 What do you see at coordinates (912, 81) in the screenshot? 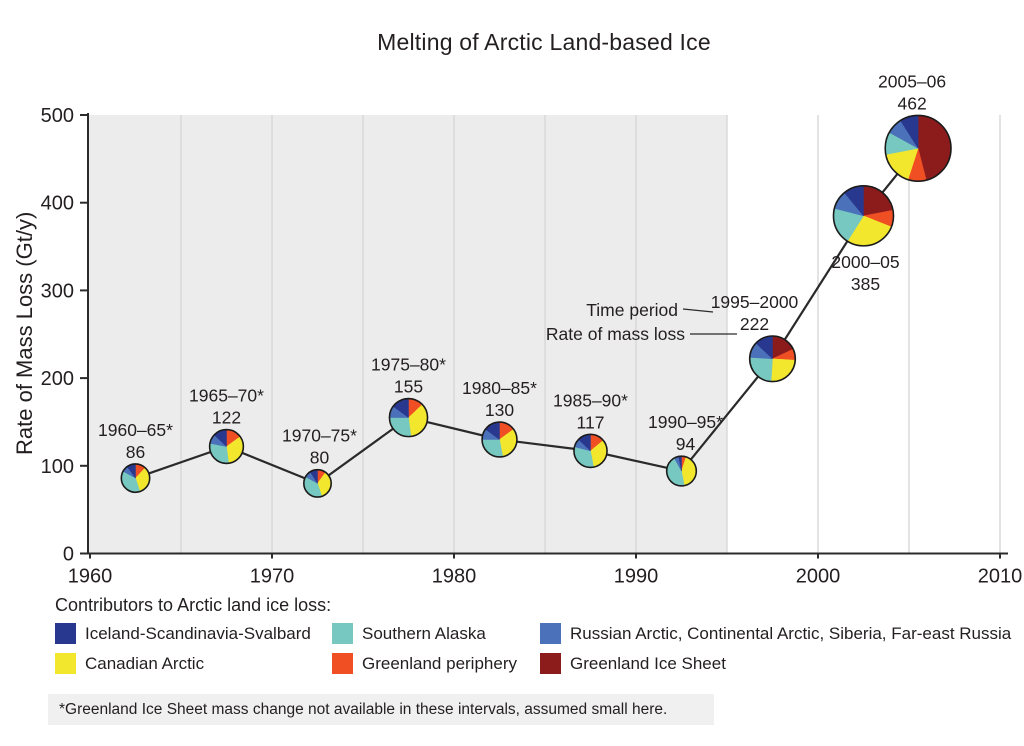
I see `point-period-label: 2005–06` at bounding box center [912, 81].